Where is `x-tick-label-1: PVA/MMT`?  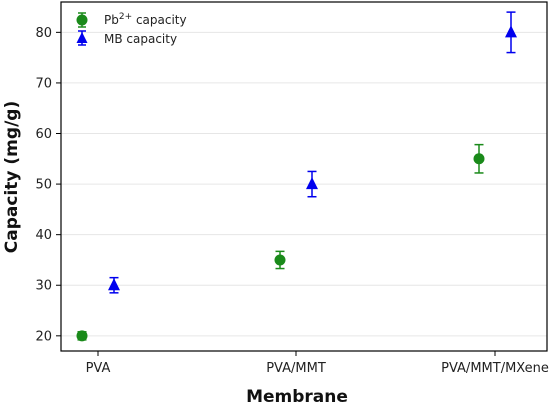 x-tick-label-1: PVA/MMT is located at coordinates (296, 368).